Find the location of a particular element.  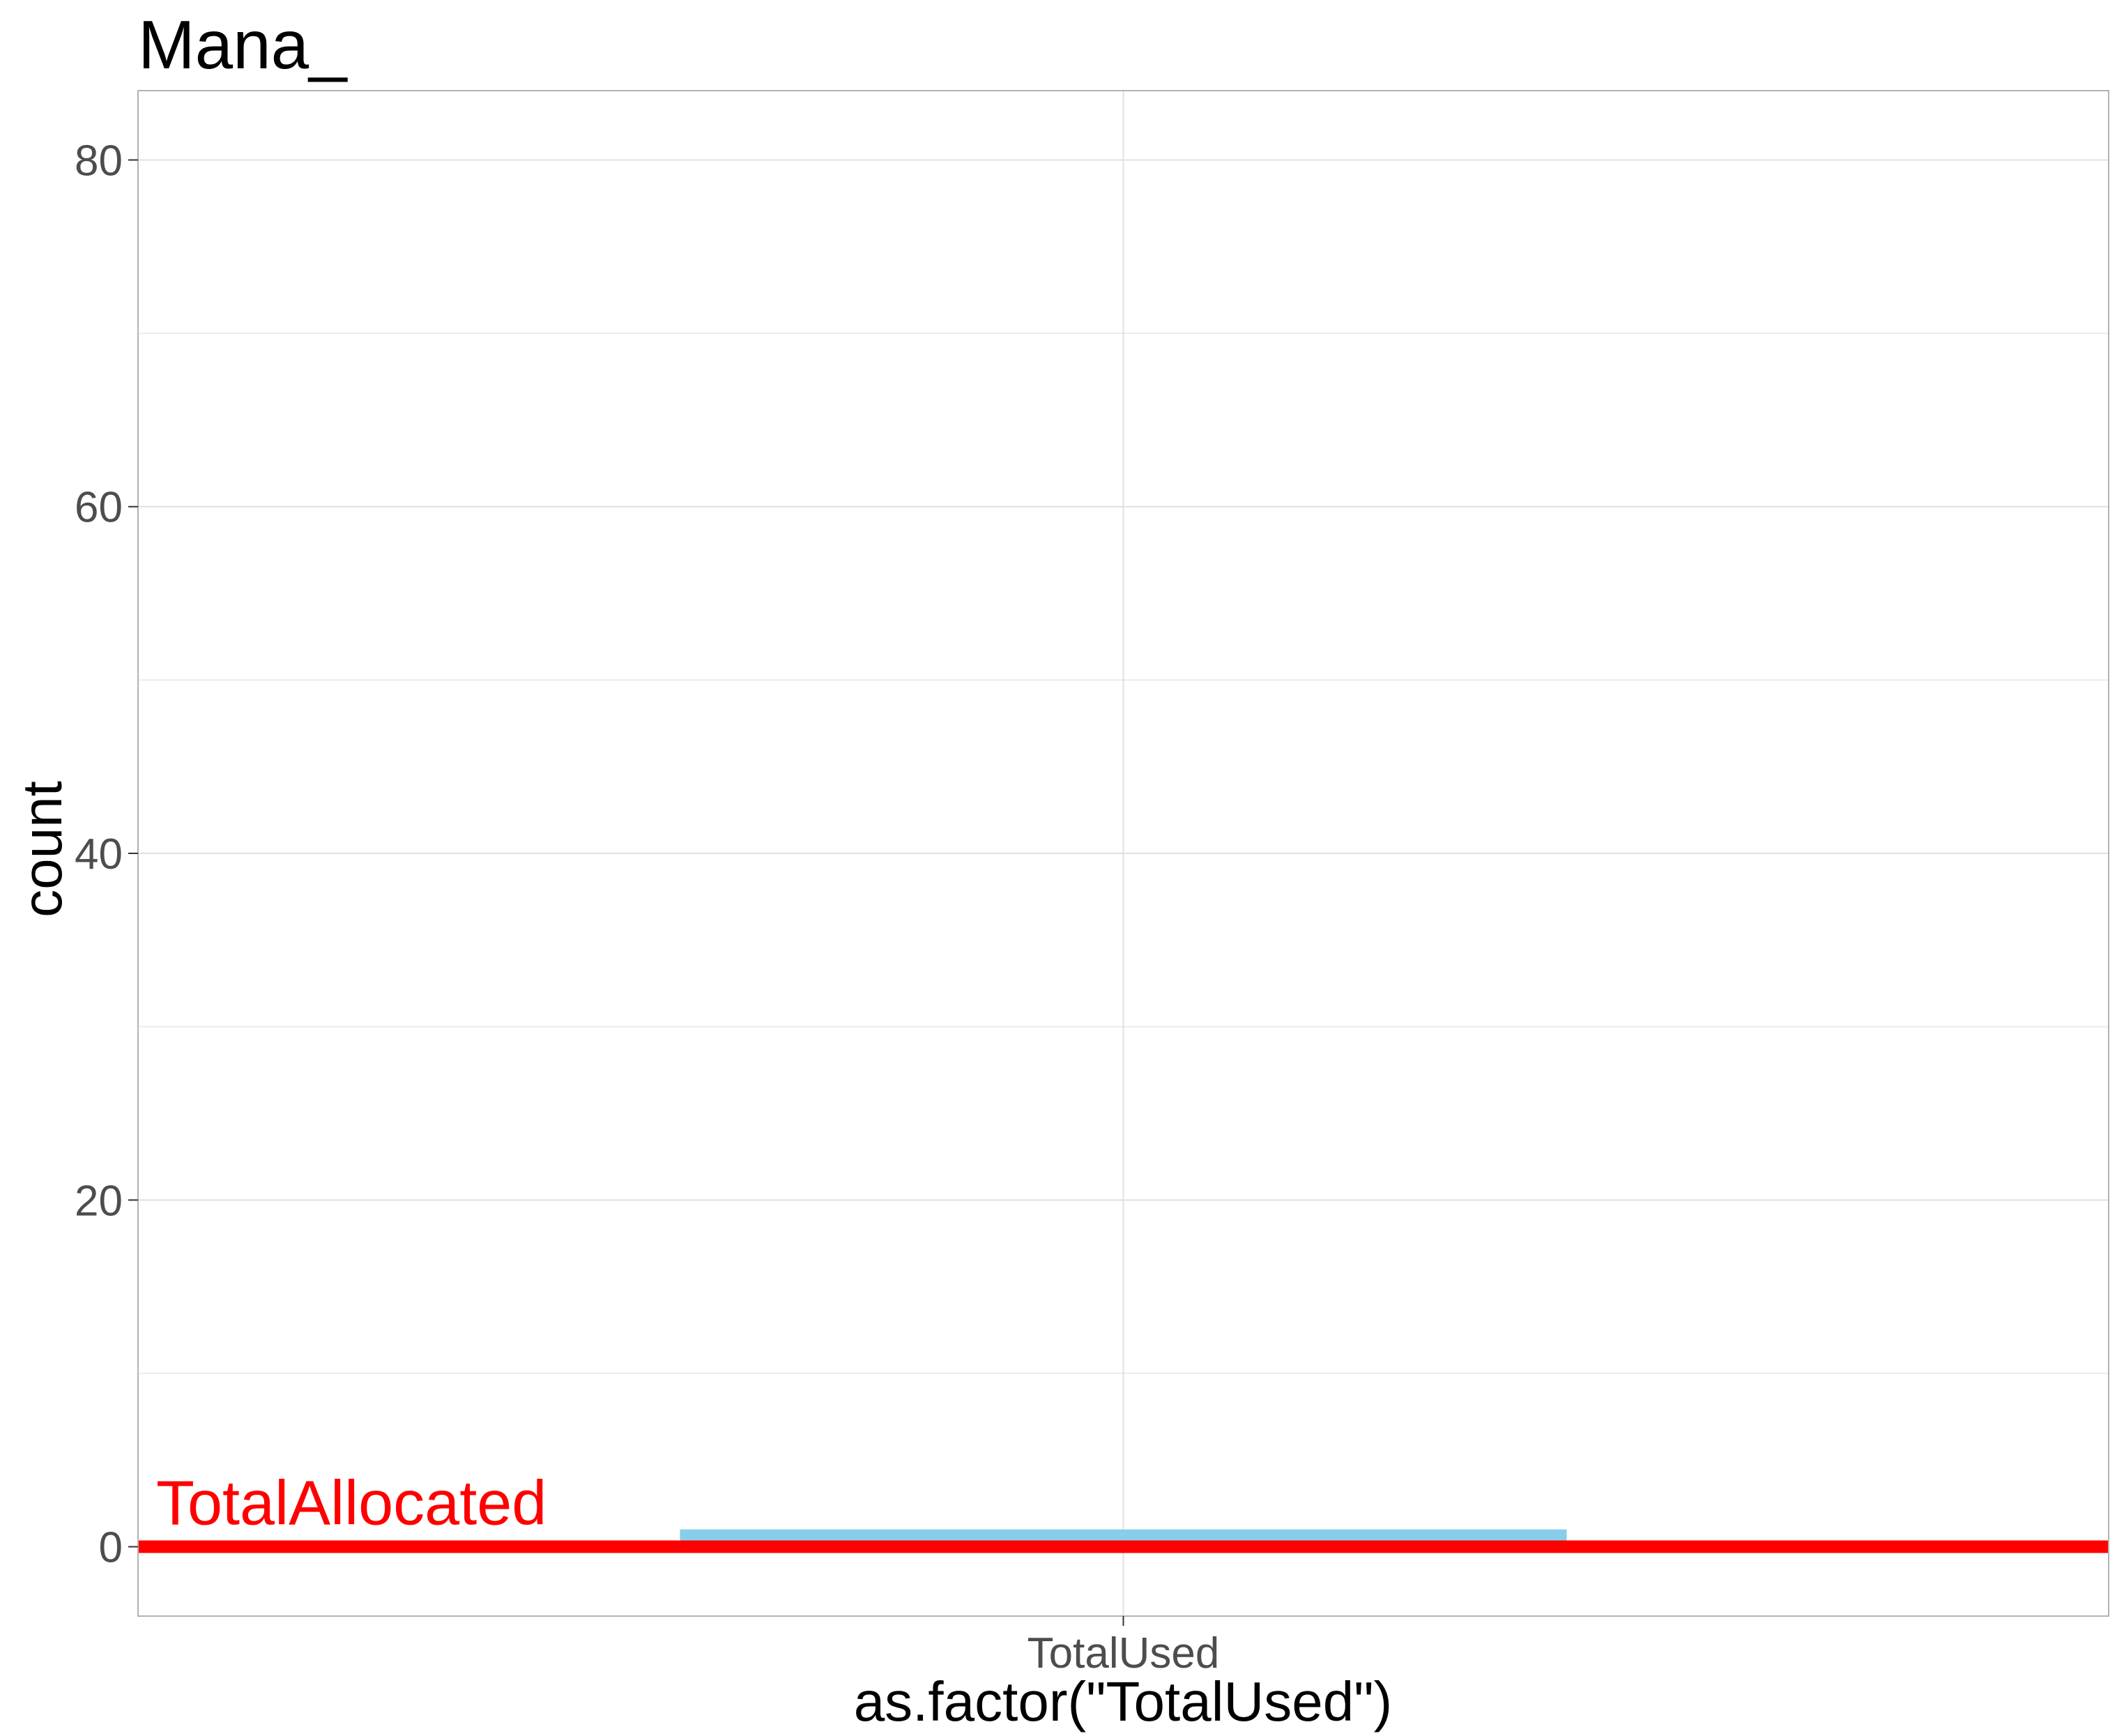

y-axis-ticks: 0 20 40 60 80 is located at coordinates (106, 855).